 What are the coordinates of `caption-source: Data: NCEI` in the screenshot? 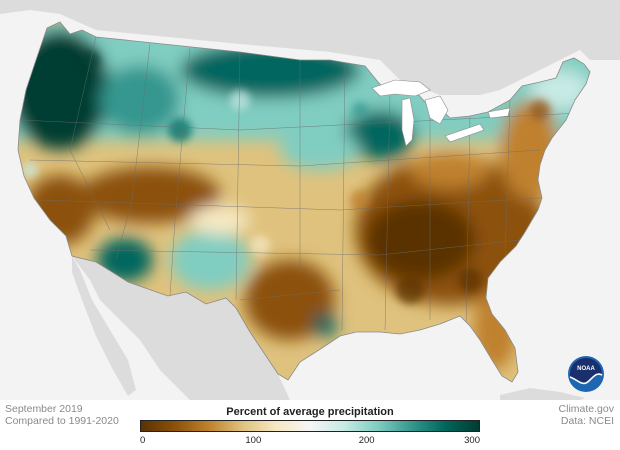 It's located at (587, 421).